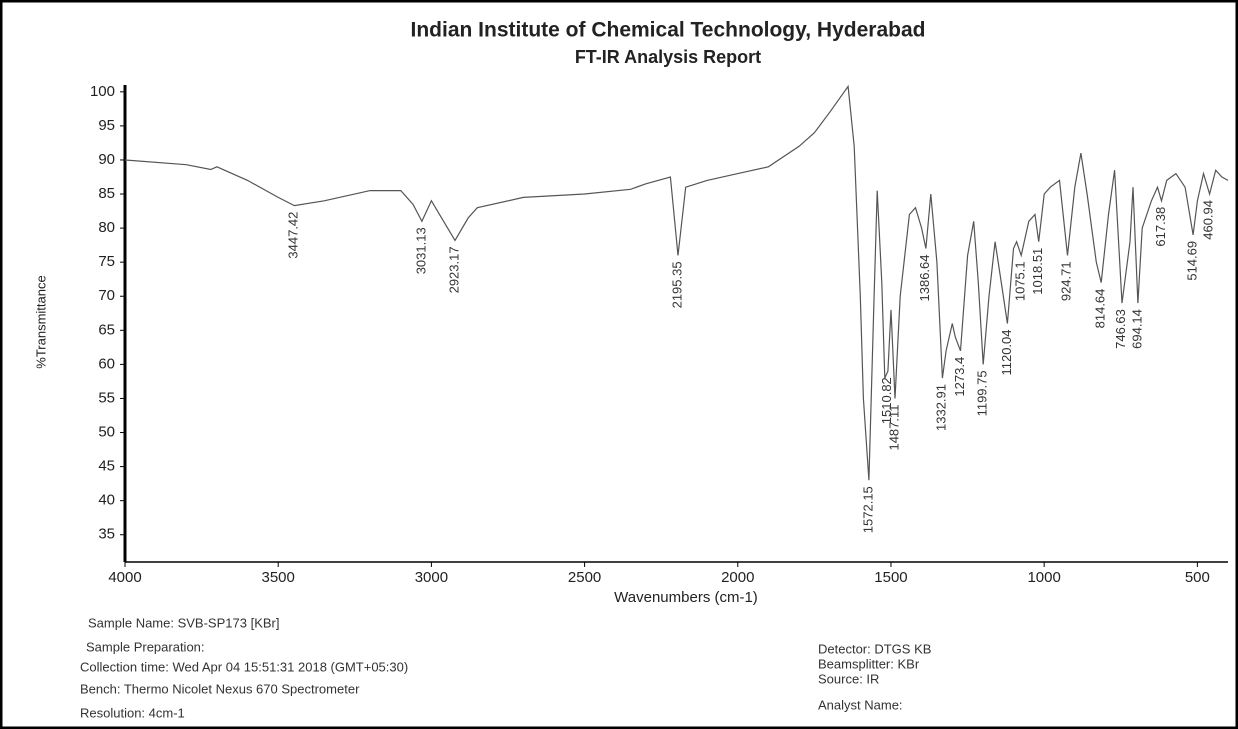 The image size is (1238, 729). What do you see at coordinates (145, 646) in the screenshot?
I see `sample-preparation: Sample Preparation:` at bounding box center [145, 646].